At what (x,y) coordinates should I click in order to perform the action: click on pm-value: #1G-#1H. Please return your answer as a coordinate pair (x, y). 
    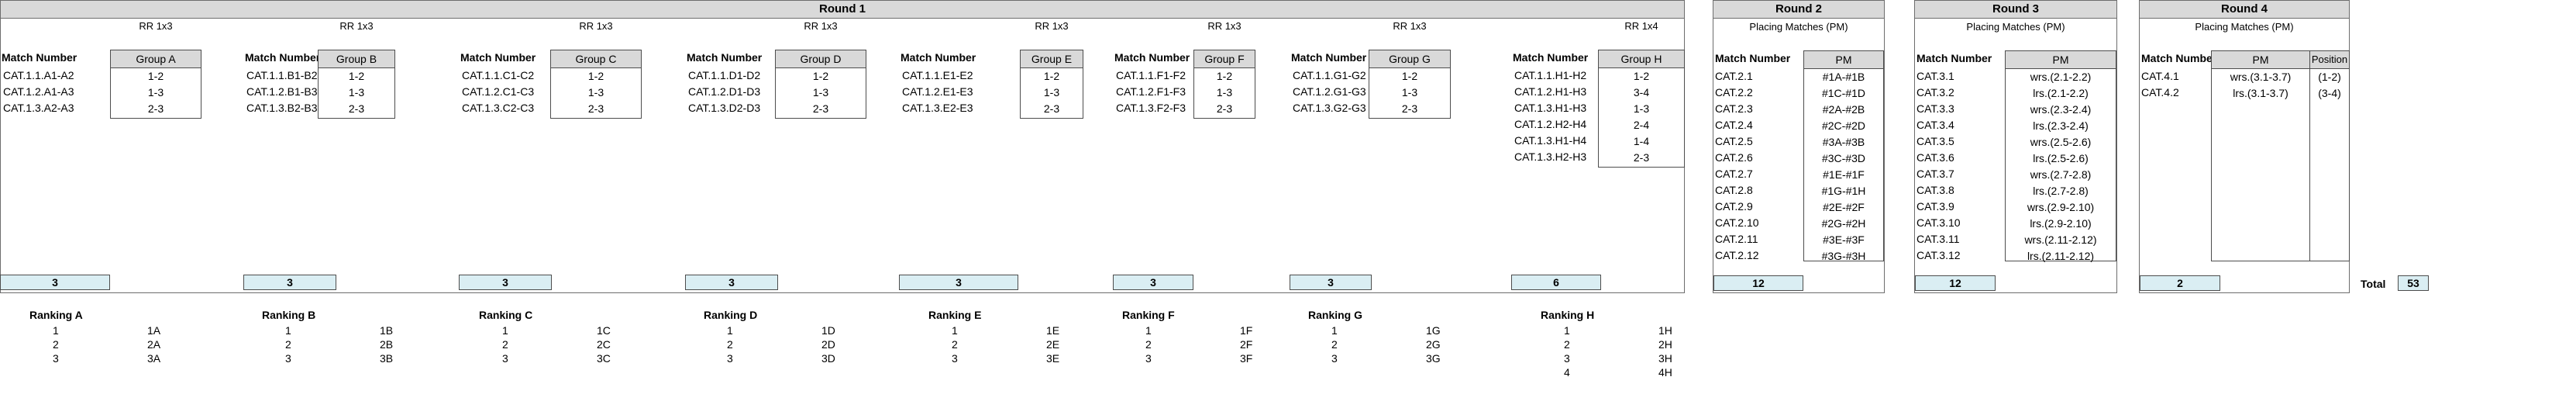
    Looking at the image, I should click on (1843, 191).